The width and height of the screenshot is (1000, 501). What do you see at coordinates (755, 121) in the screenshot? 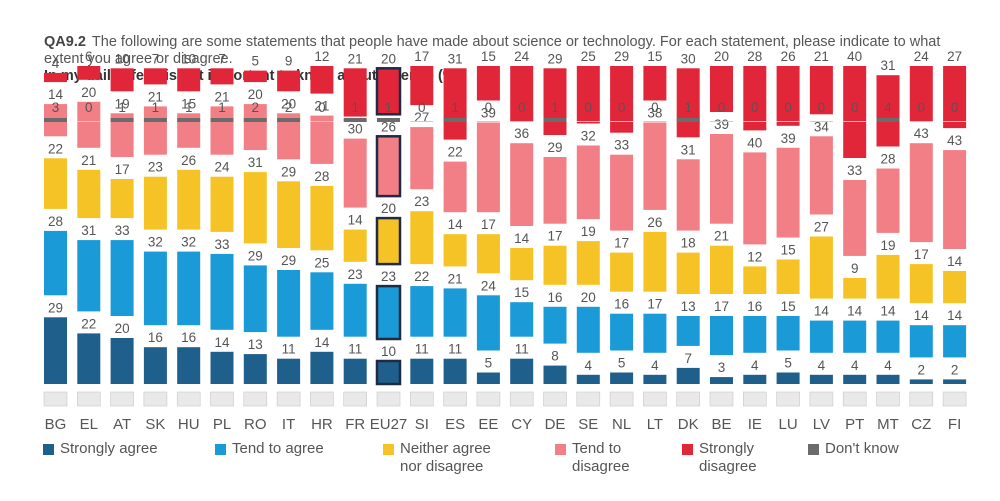
I see `bar-dk-IE` at bounding box center [755, 121].